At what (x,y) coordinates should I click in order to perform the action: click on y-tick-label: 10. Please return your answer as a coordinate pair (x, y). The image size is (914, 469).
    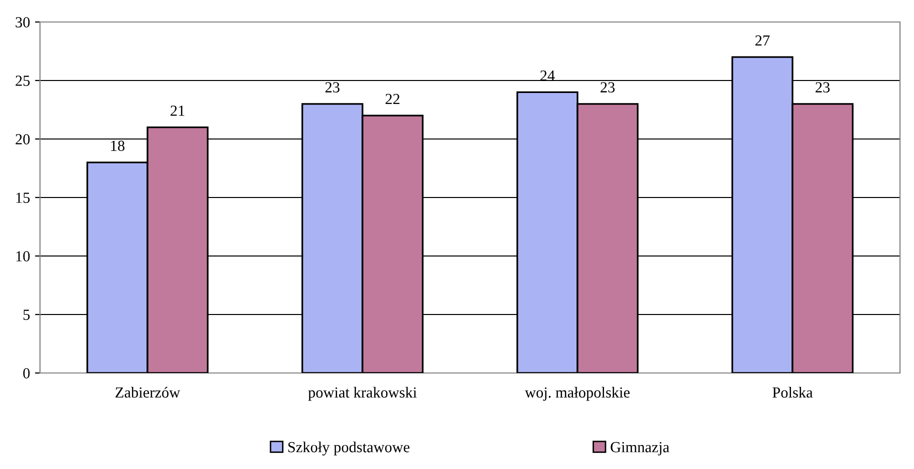
    Looking at the image, I should click on (23, 256).